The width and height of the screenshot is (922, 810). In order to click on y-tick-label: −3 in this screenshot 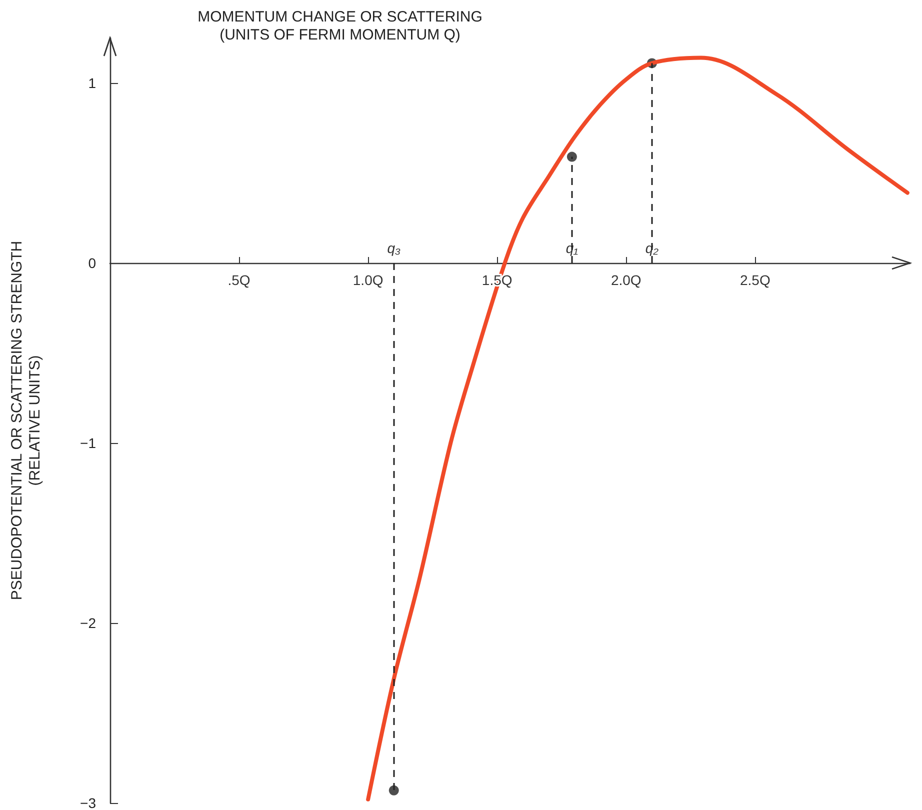, I will do `click(88, 802)`.